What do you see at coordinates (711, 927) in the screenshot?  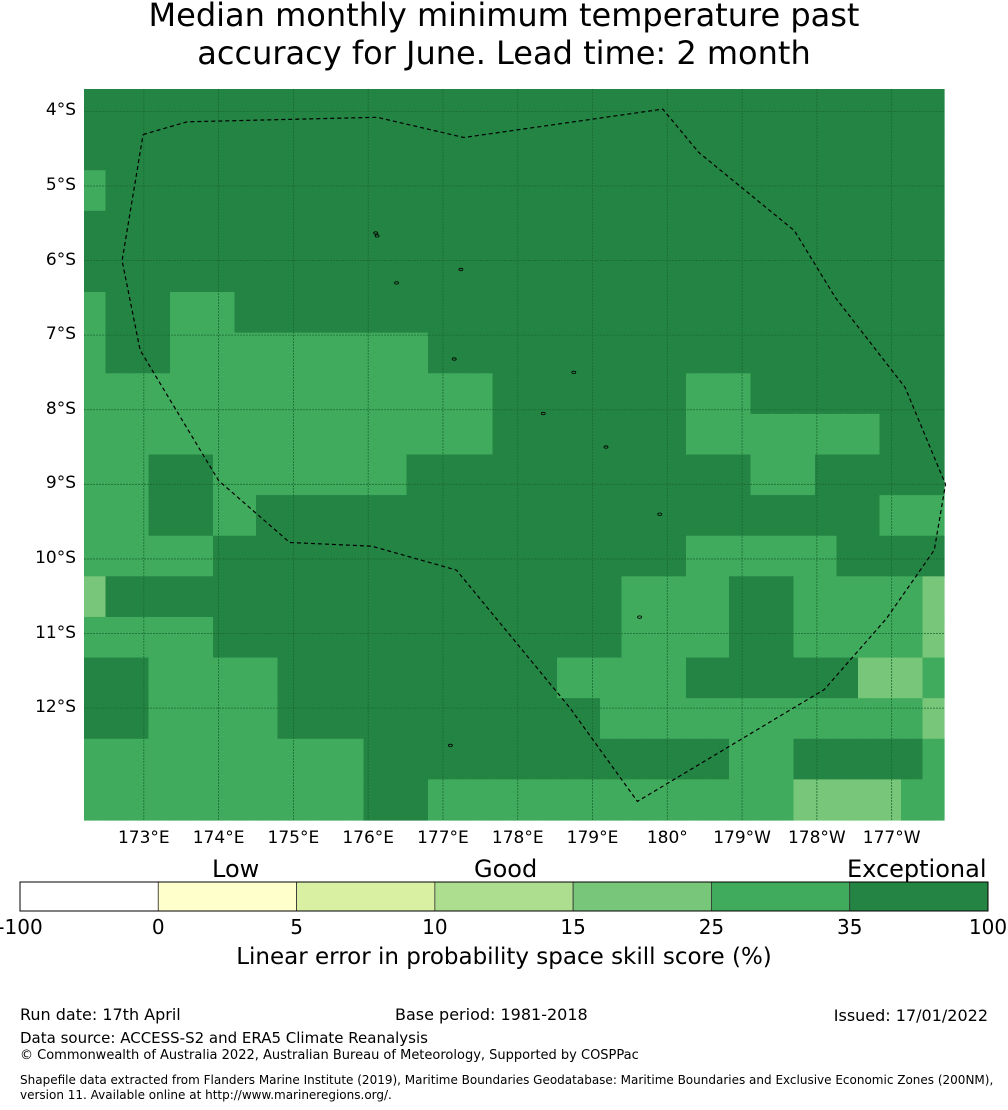 I see `colorbar-tick-label: 25` at bounding box center [711, 927].